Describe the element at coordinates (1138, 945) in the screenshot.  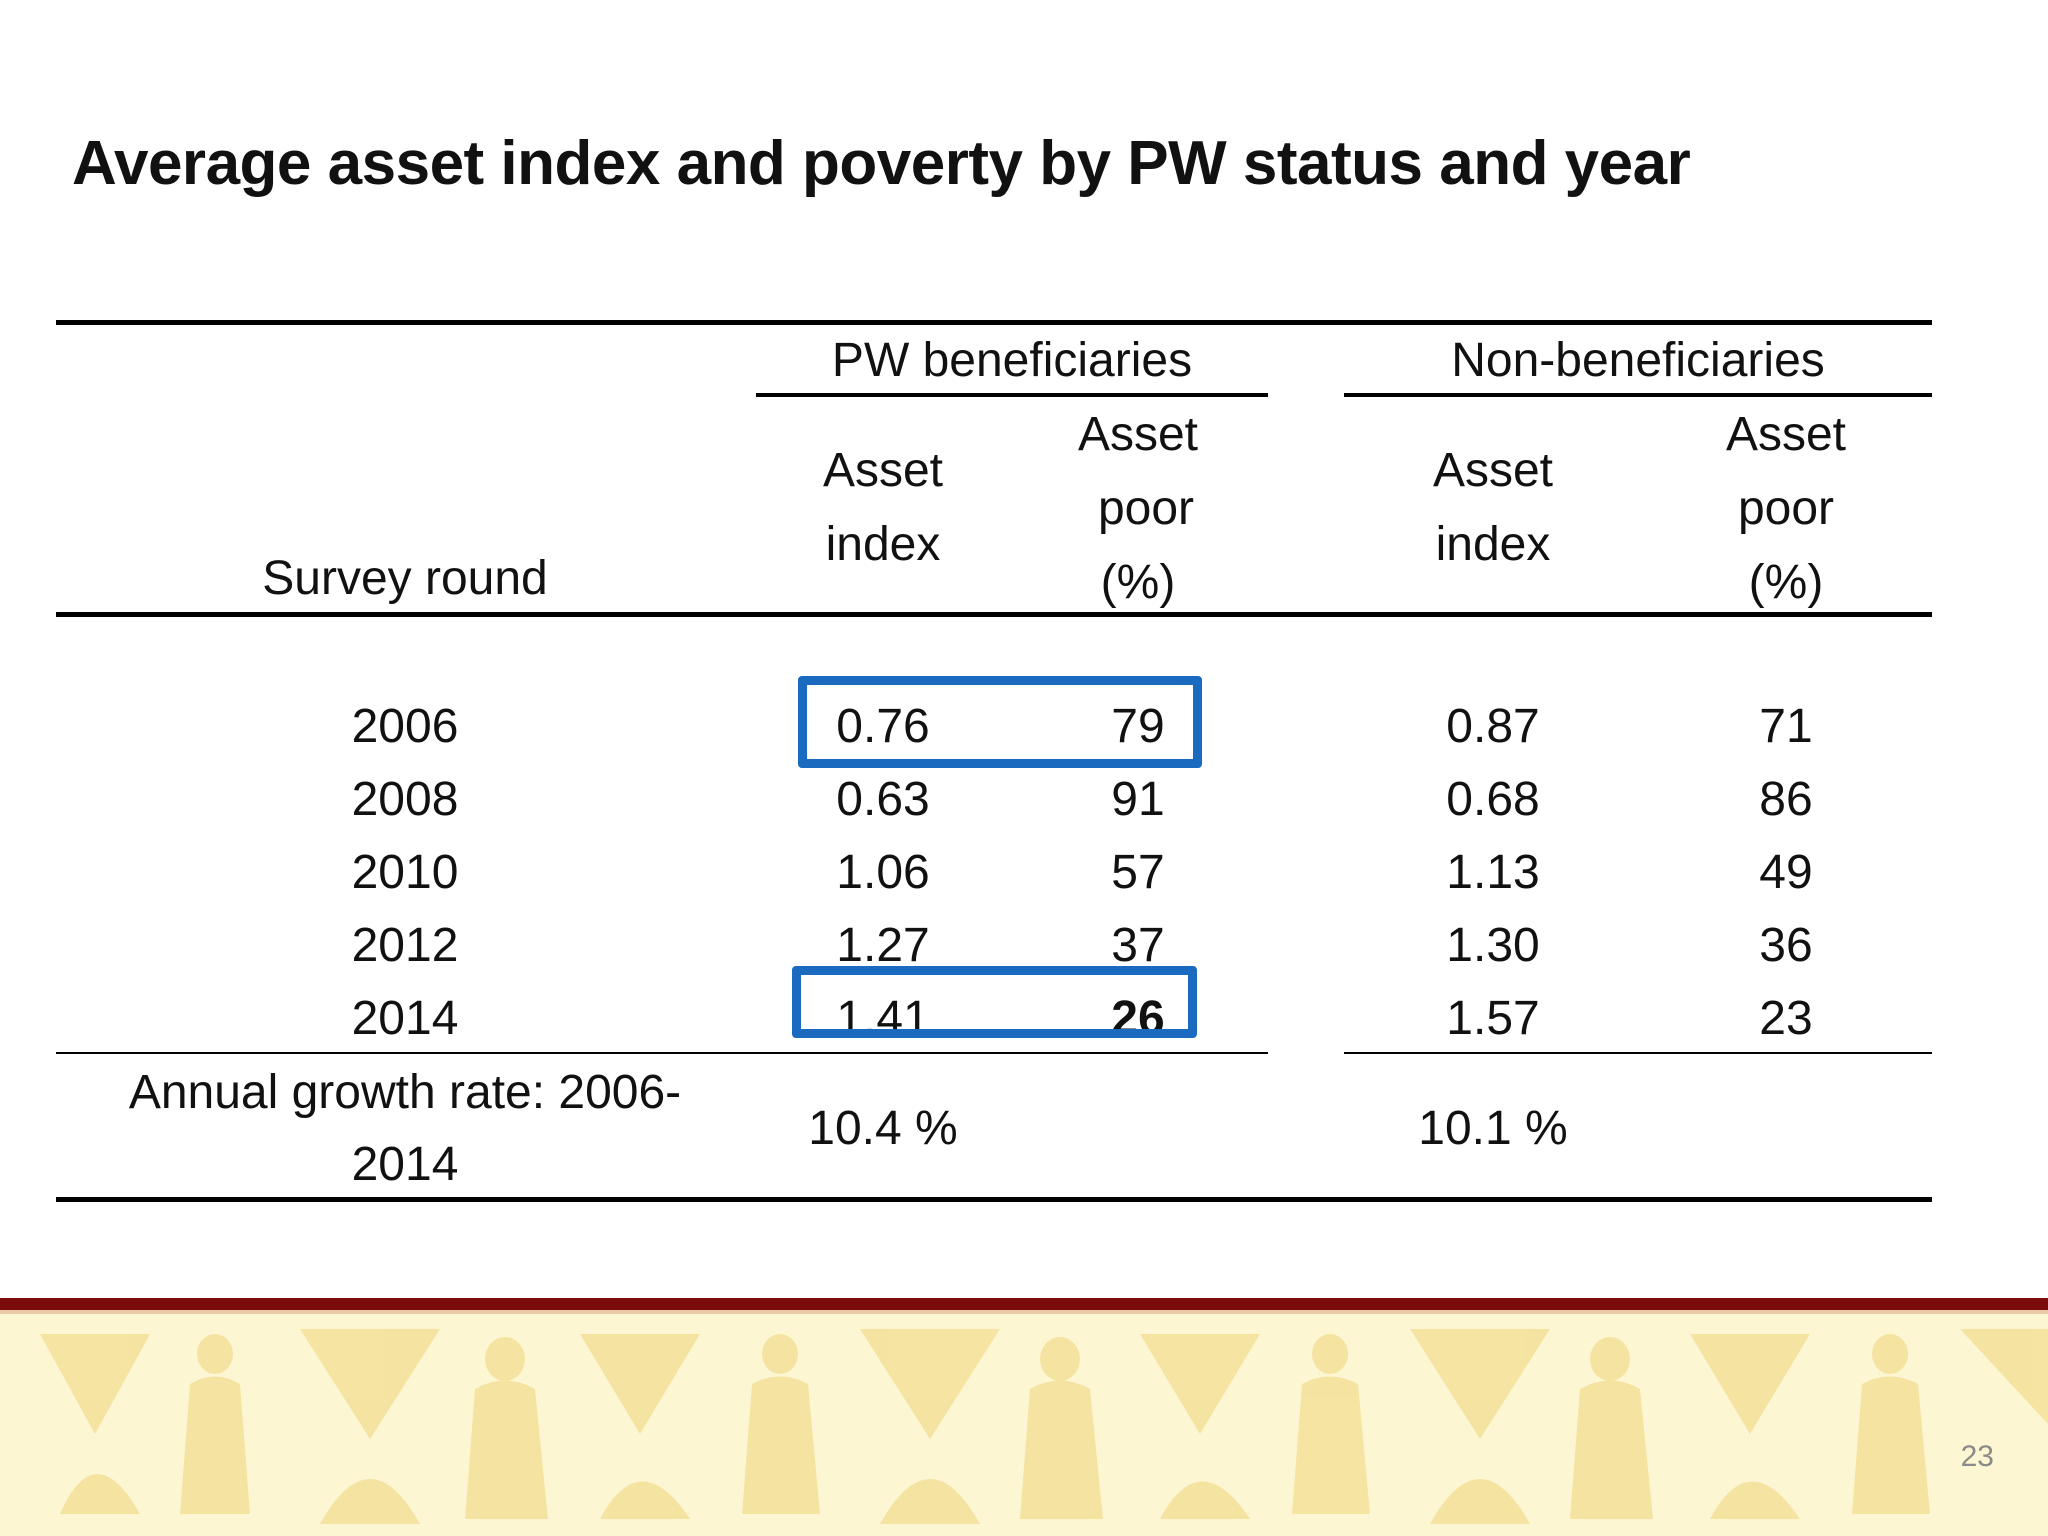
I see `cell-pw-poor: 37` at that location.